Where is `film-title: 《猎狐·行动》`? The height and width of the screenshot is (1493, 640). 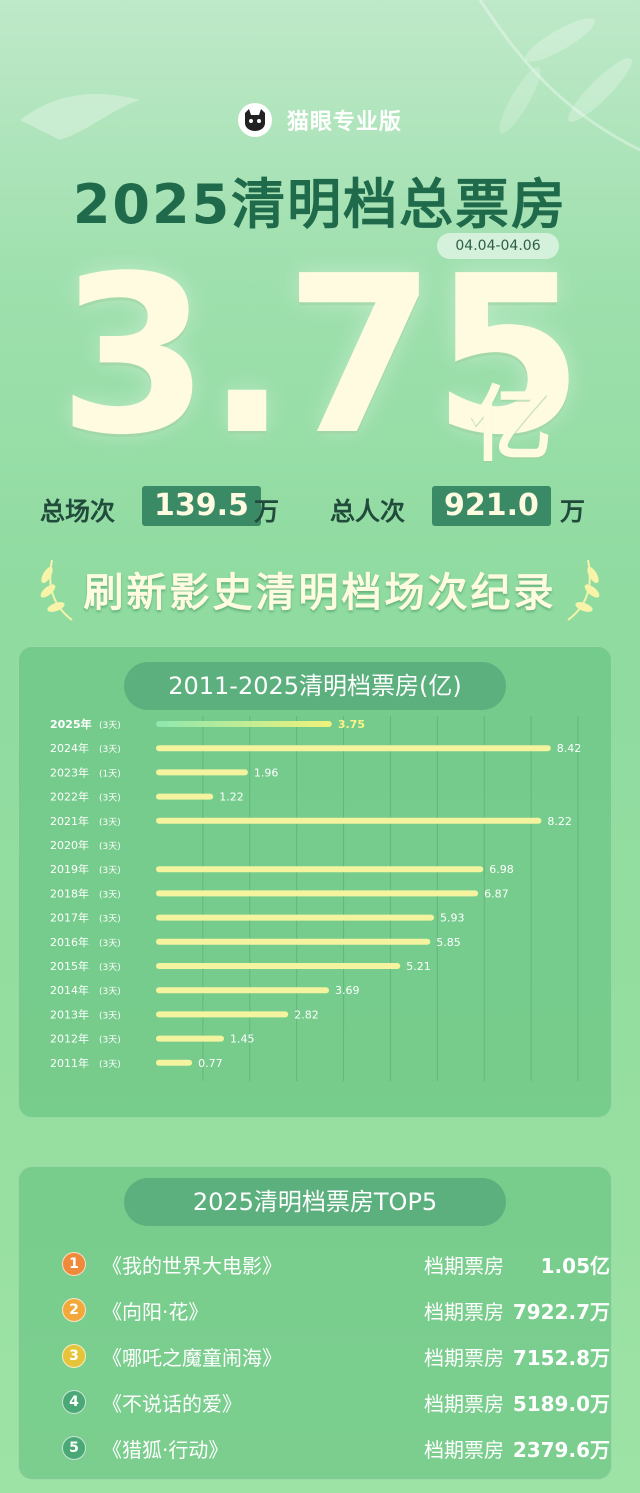
film-title: 《猎狐·行动》 is located at coordinates (165, 1450).